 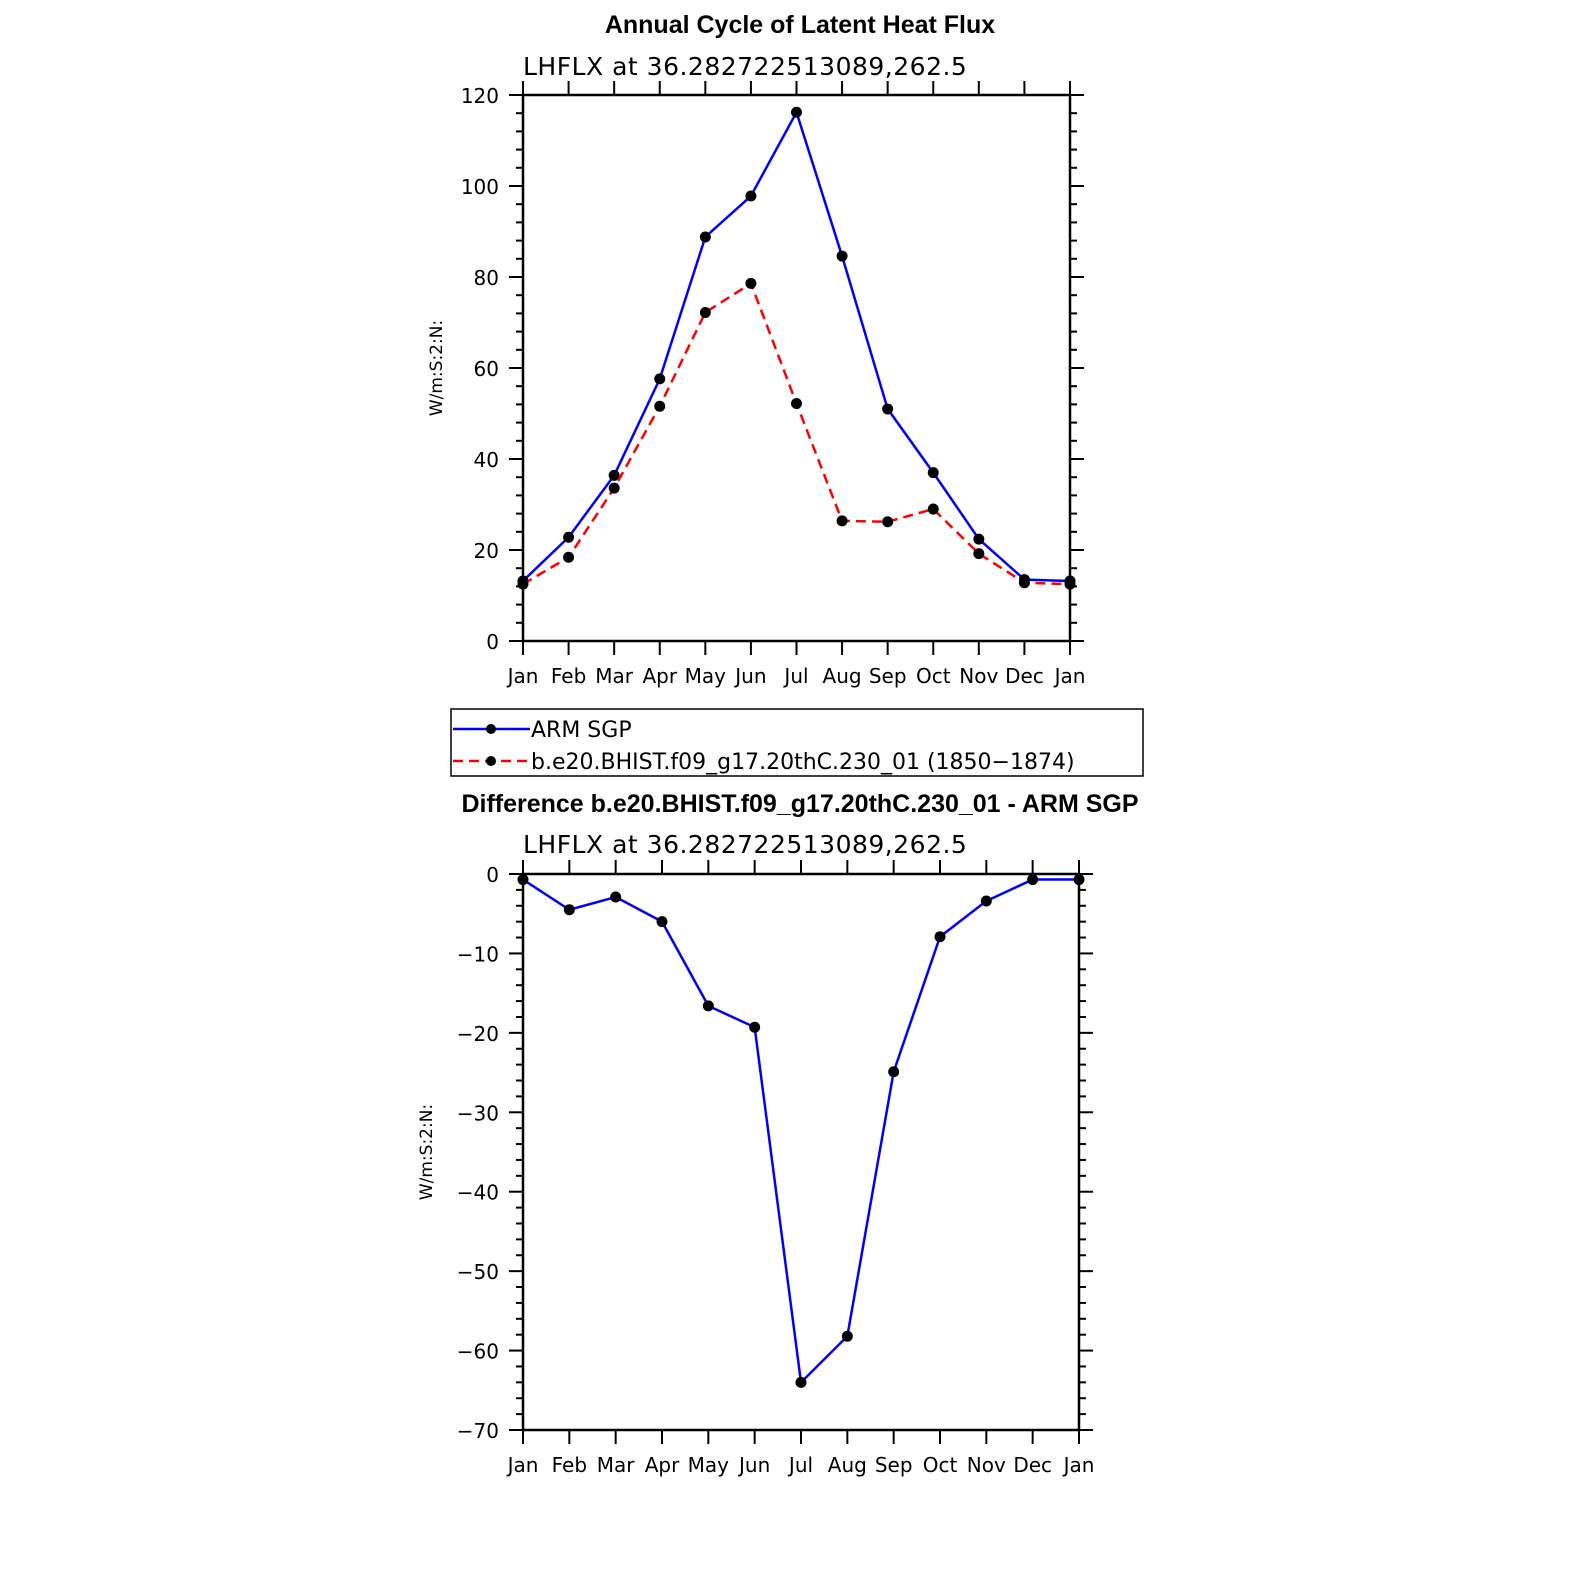 I want to click on y-tick-label: −50, so click(x=478, y=1272).